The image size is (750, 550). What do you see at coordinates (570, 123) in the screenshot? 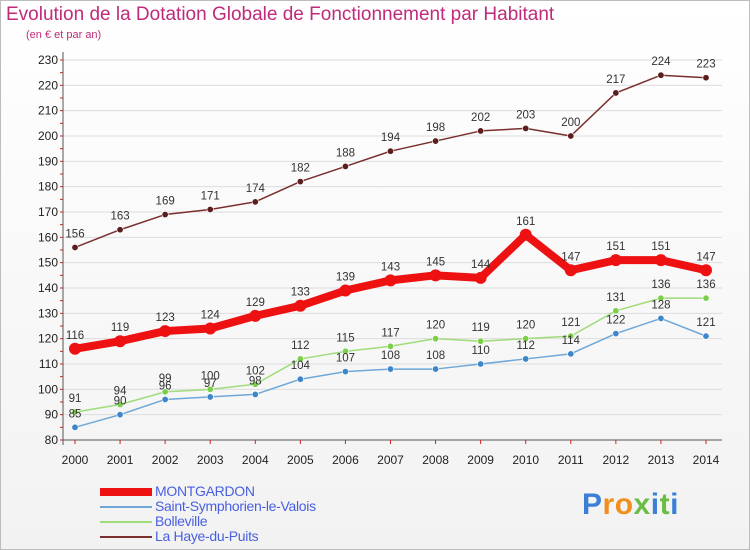
I see `data-label: 200` at bounding box center [570, 123].